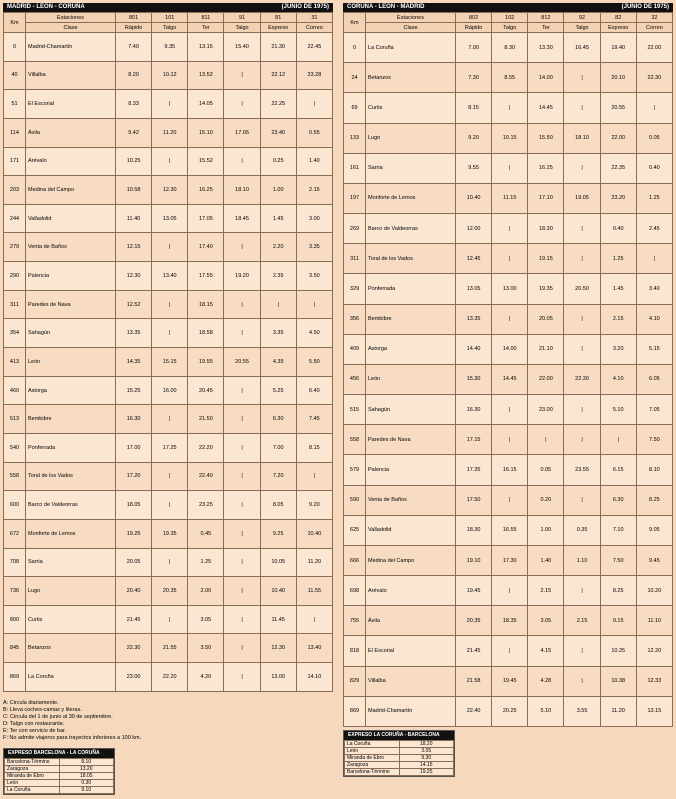 The image size is (676, 799). Describe the element at coordinates (278, 333) in the screenshot. I see `time: 3.35` at that location.